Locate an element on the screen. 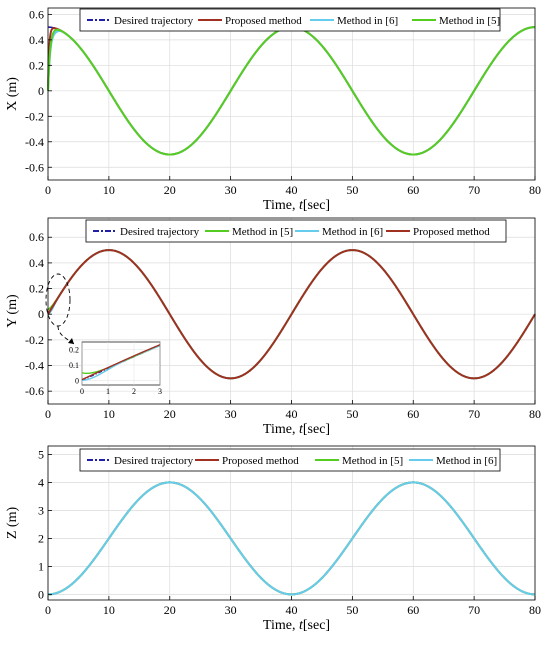 The height and width of the screenshot is (648, 550). inset-x-tick-label: 0 is located at coordinates (82, 391).